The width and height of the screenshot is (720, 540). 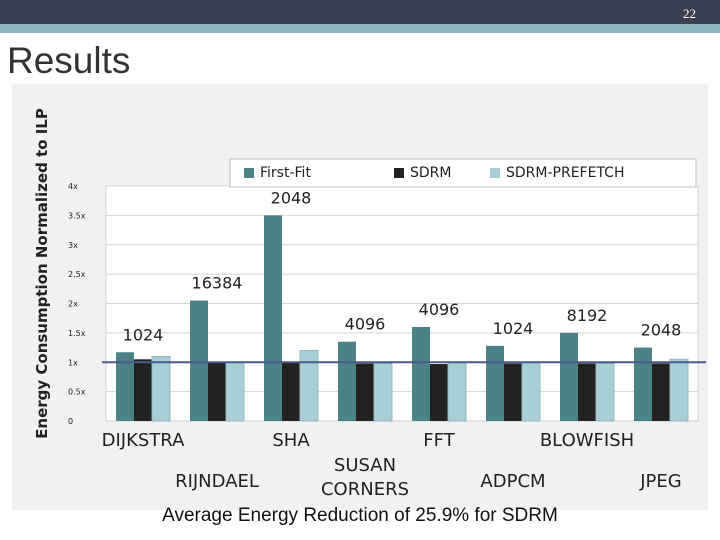 I want to click on y-tick-label: 3x, so click(x=73, y=245).